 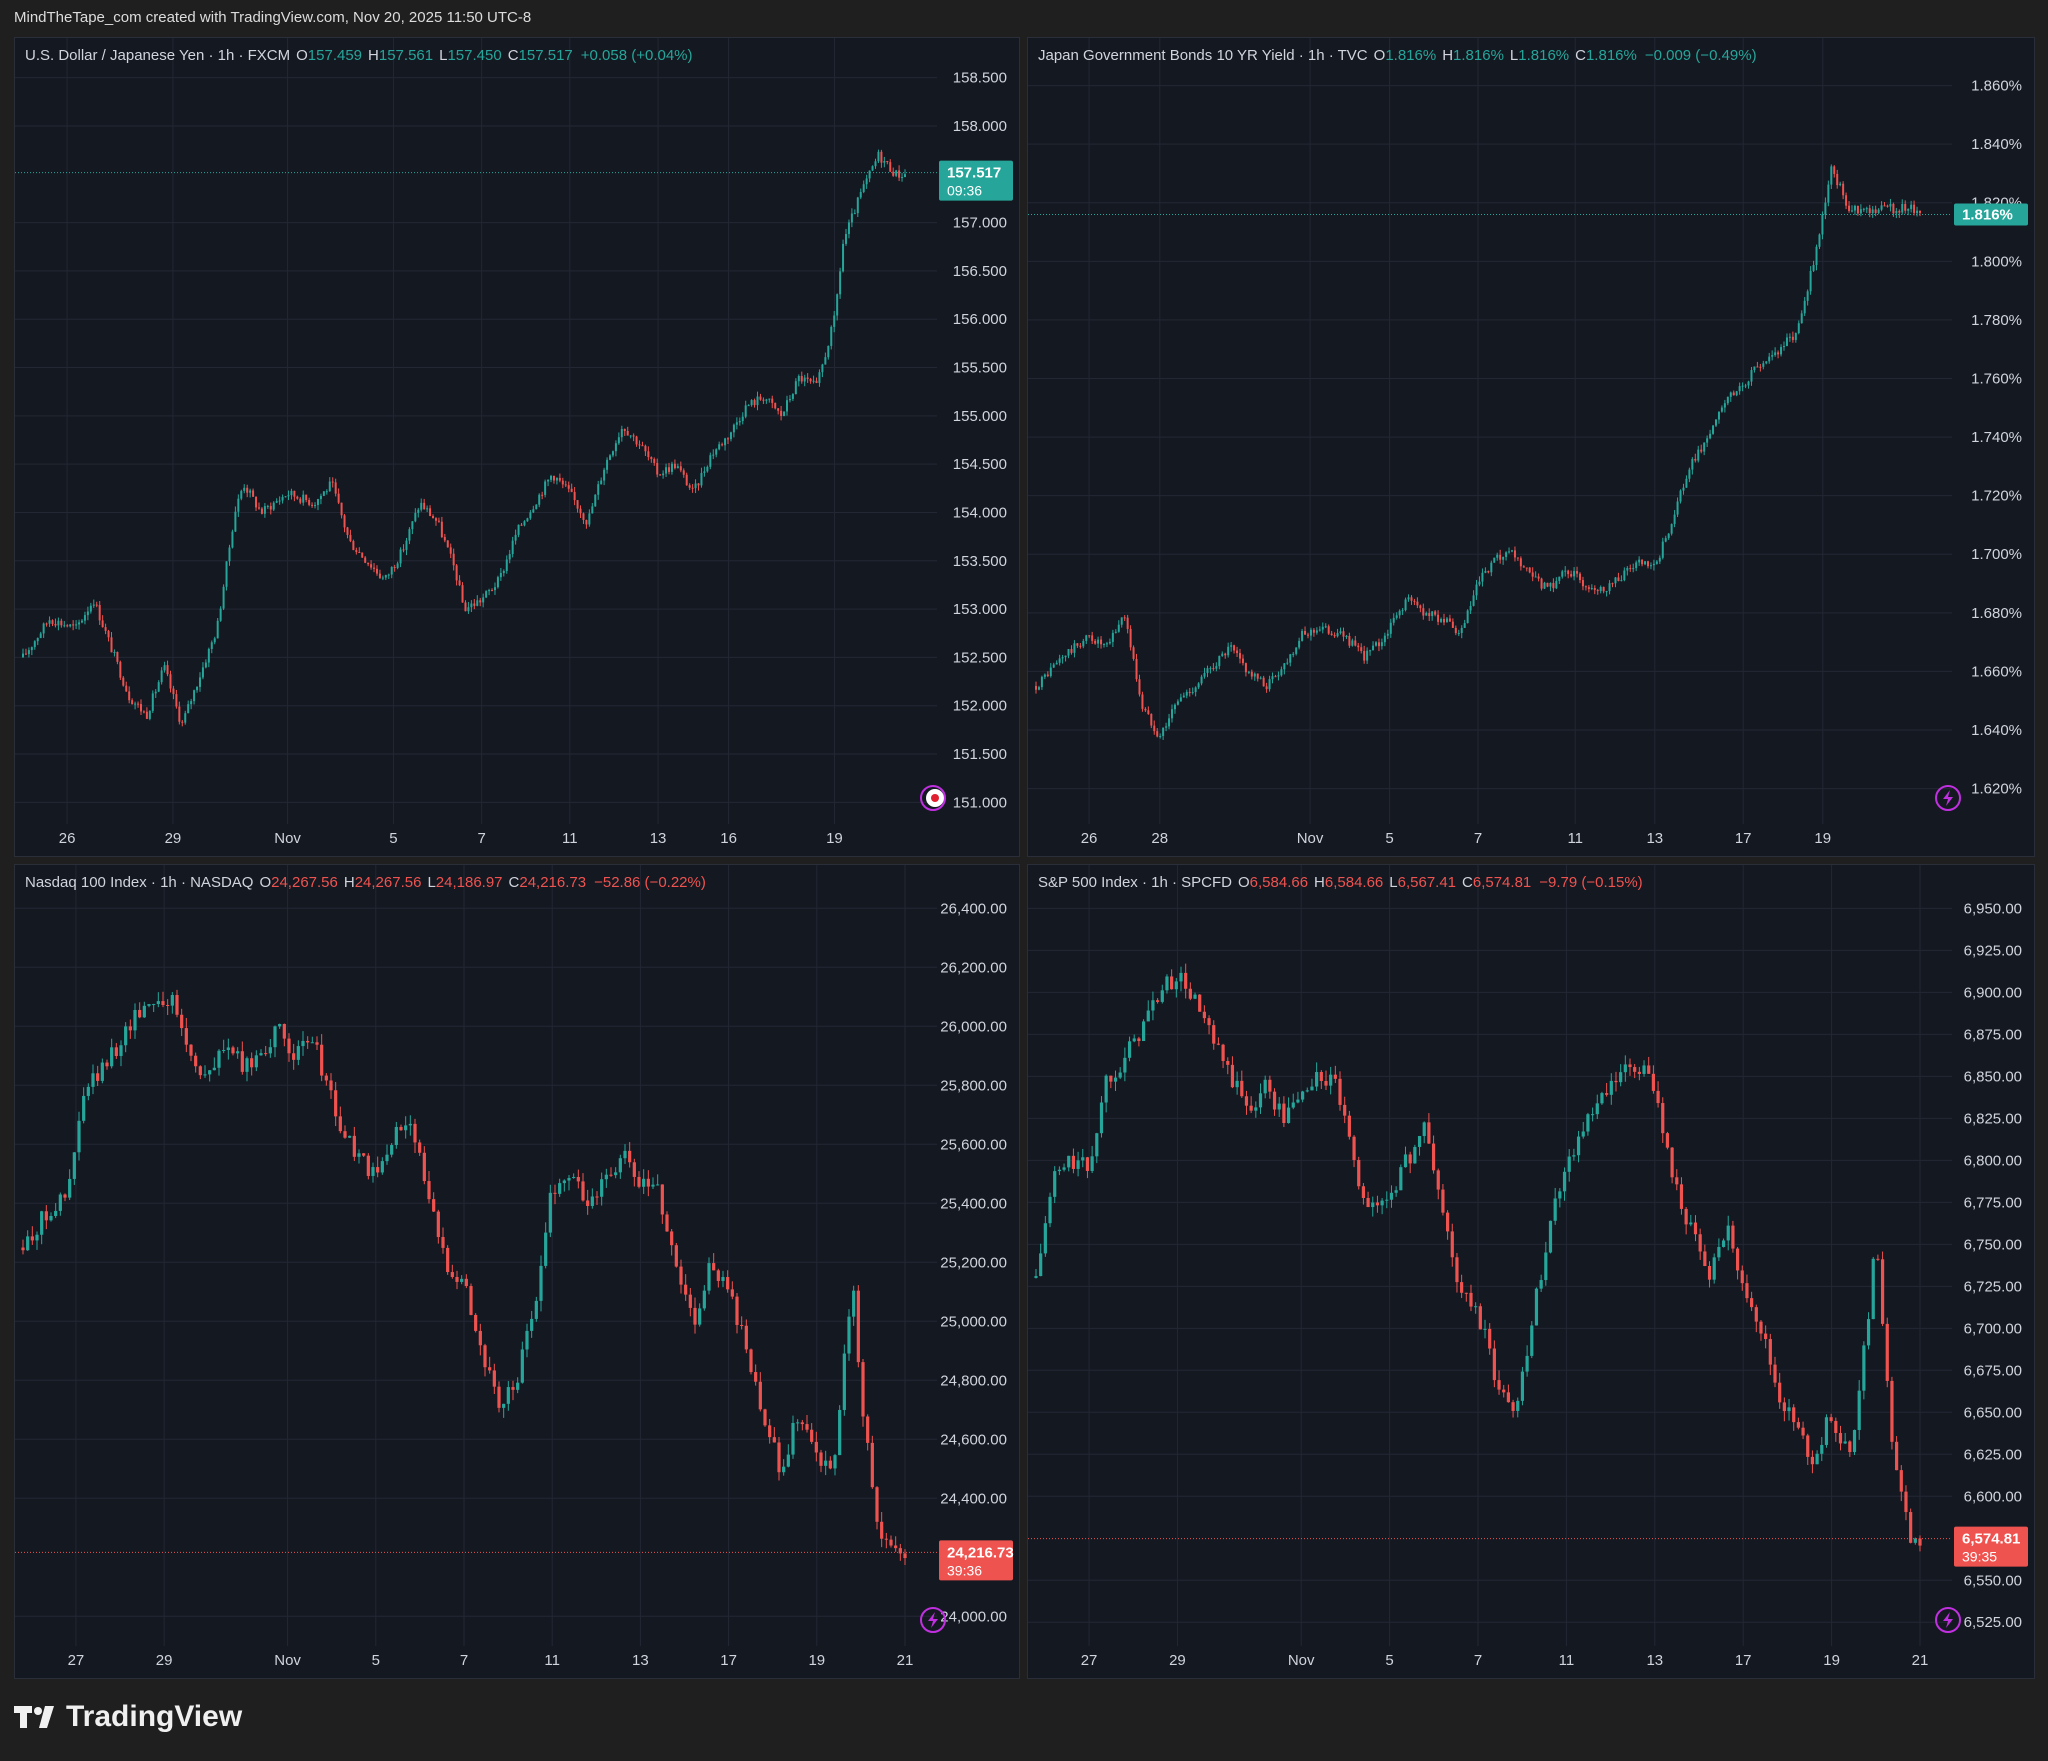 I want to click on legend-h-value: 157.561, so click(x=406, y=55).